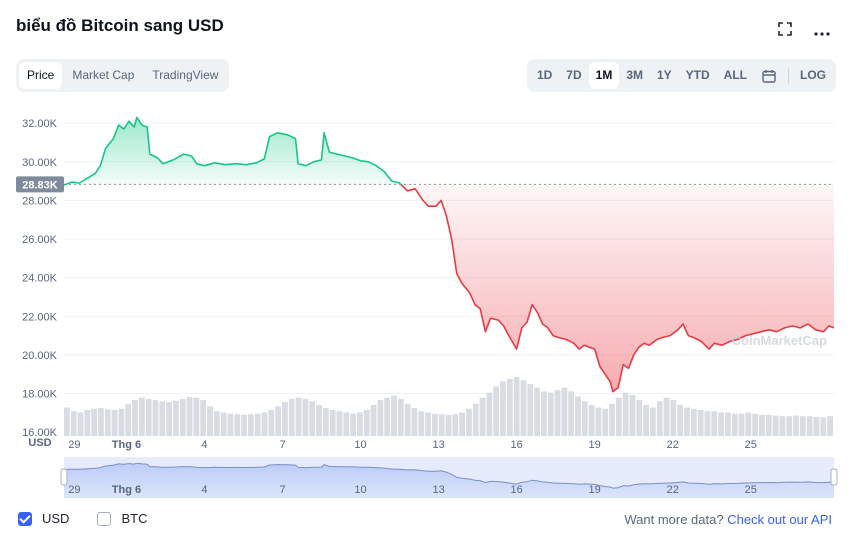  I want to click on range-1d: 1D, so click(544, 75).